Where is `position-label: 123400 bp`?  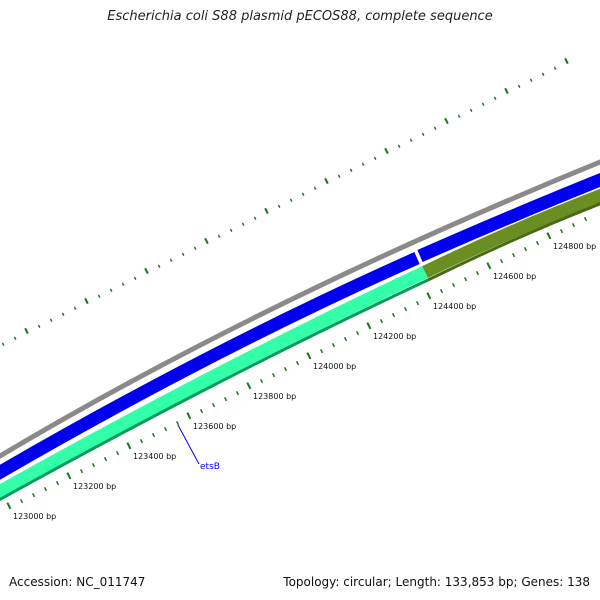 position-label: 123400 bp is located at coordinates (154, 456).